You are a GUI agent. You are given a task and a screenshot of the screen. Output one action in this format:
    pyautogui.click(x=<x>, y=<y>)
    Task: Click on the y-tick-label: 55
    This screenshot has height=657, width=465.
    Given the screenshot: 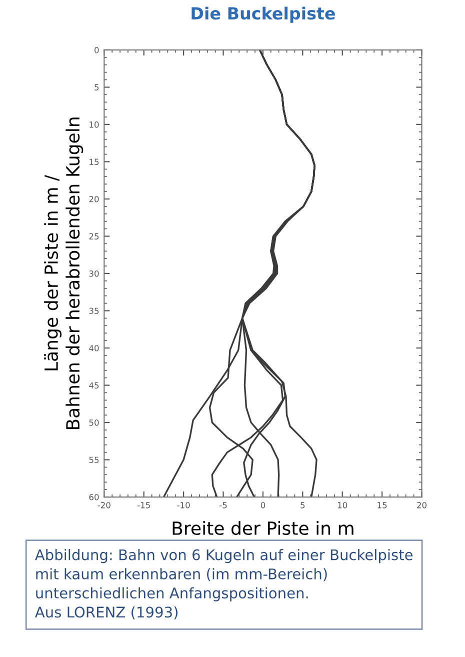 What is the action you would take?
    pyautogui.click(x=94, y=460)
    